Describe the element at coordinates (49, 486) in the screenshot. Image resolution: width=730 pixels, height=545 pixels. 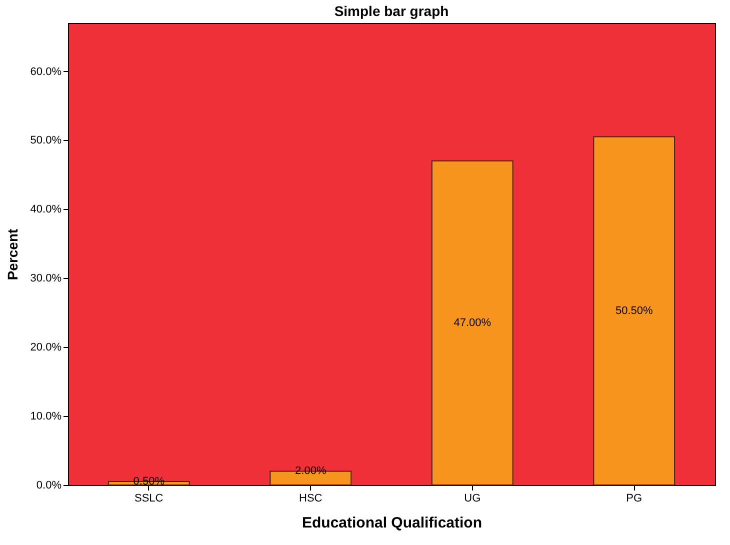
I see `y-tick-label: 0.0%` at that location.